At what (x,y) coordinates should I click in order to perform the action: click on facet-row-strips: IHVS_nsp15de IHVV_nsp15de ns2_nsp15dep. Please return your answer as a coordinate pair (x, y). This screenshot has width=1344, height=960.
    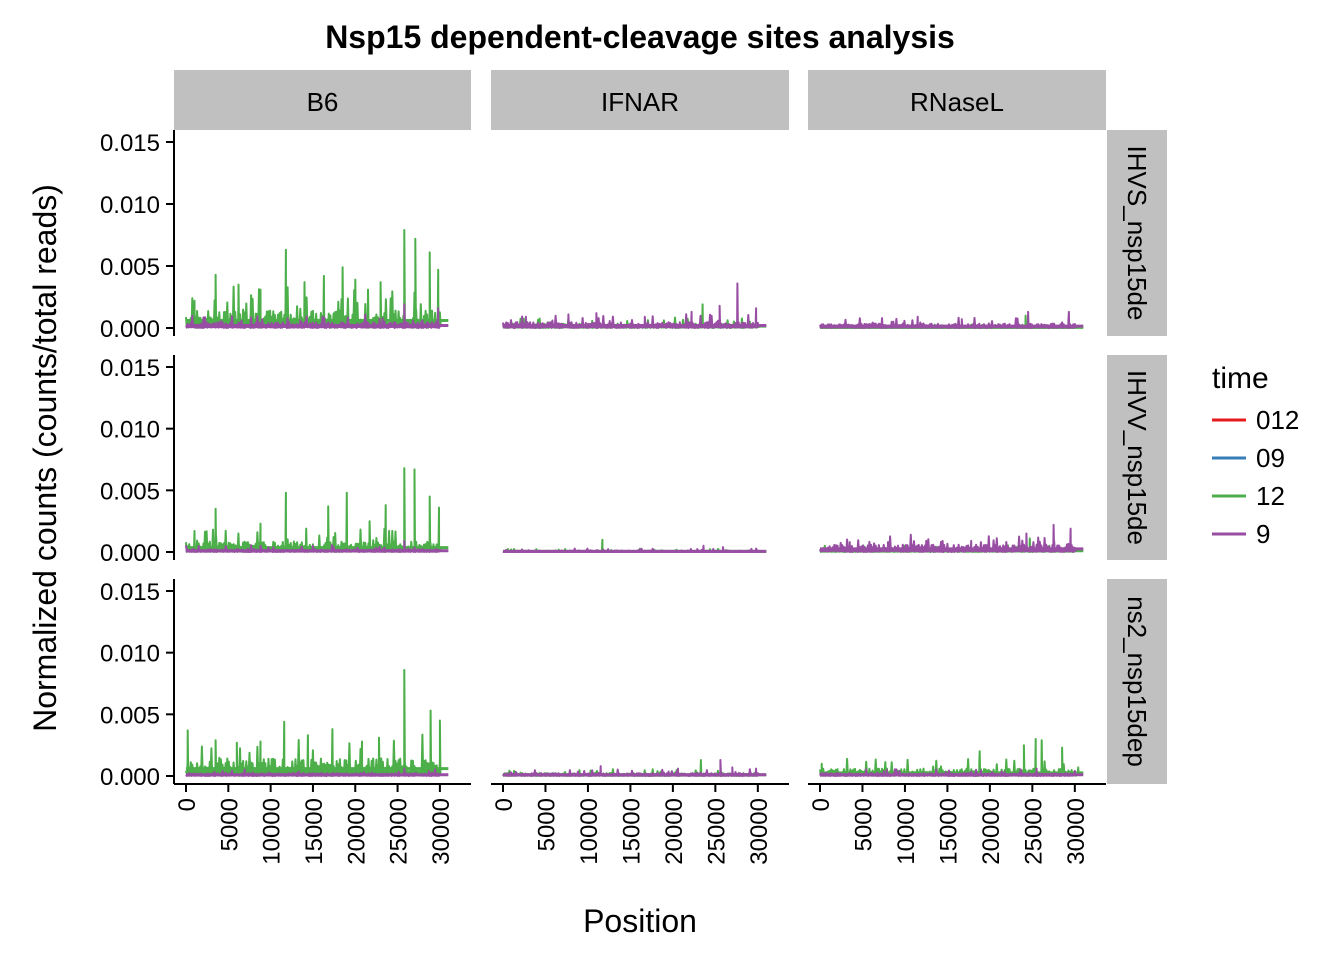
    Looking at the image, I should click on (1137, 457).